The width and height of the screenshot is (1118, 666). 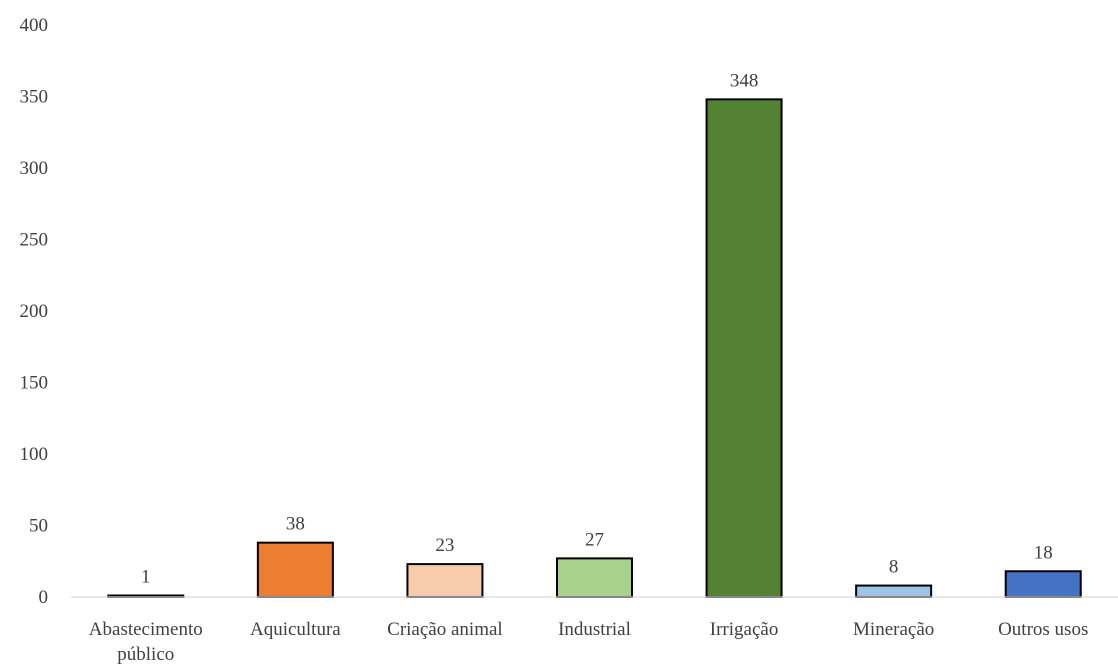 What do you see at coordinates (295, 629) in the screenshot?
I see `x-tick-label: Aquicultura` at bounding box center [295, 629].